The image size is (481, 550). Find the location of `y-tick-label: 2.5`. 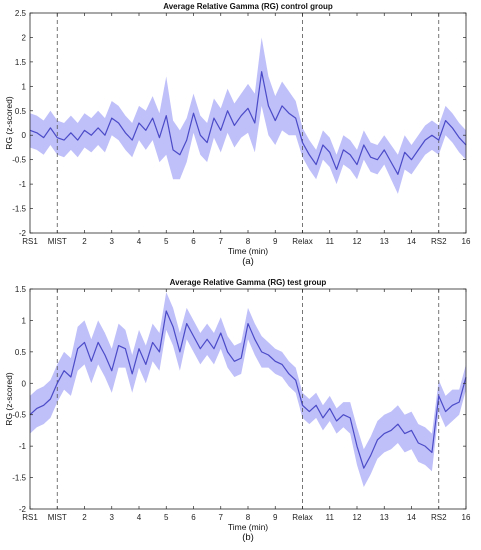

y-tick-label: 2.5 is located at coordinates (21, 13).